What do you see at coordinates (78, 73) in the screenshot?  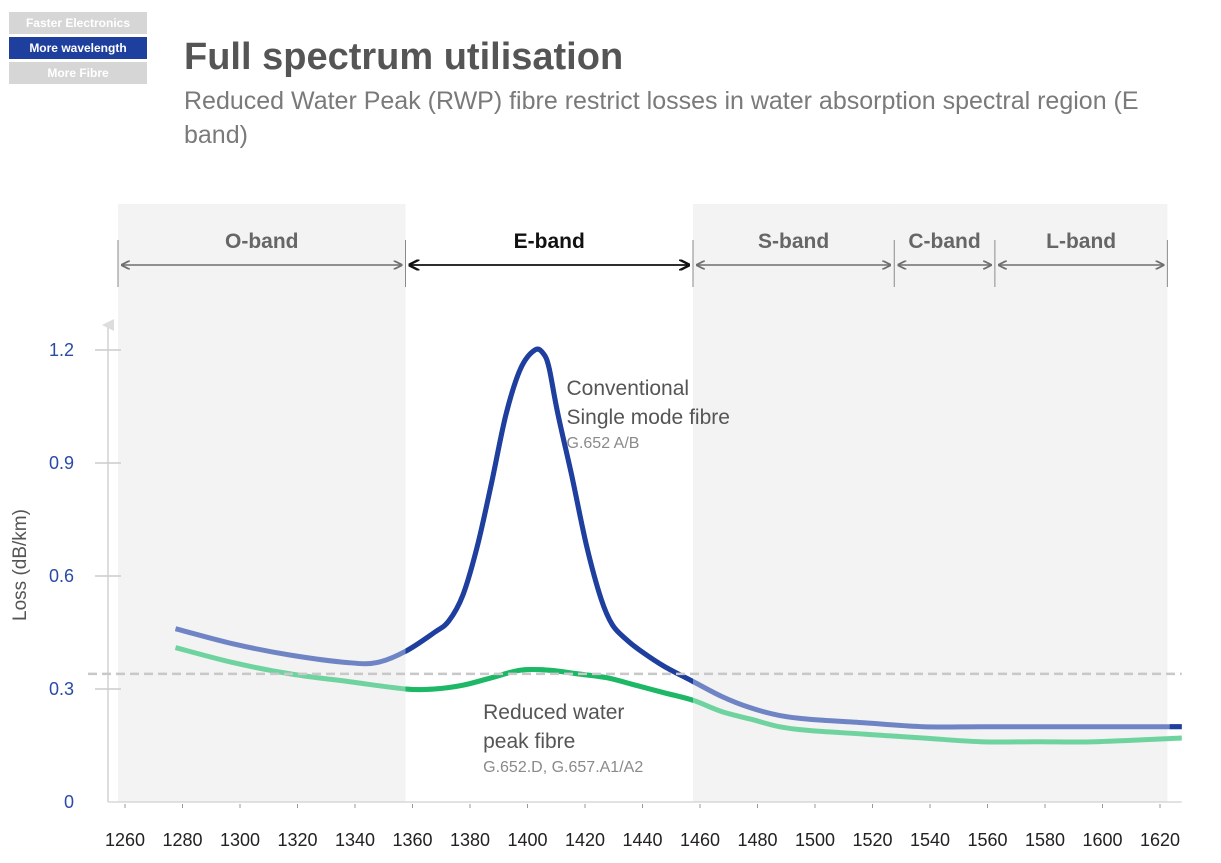 I see `nav-more-fibre-button: More Fibre` at bounding box center [78, 73].